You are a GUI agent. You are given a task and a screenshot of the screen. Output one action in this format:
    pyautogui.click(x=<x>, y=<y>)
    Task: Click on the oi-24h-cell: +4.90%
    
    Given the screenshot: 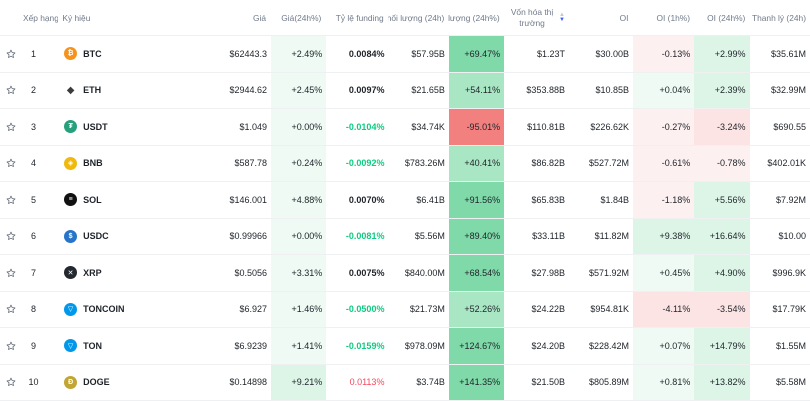 What is the action you would take?
    pyautogui.click(x=722, y=273)
    